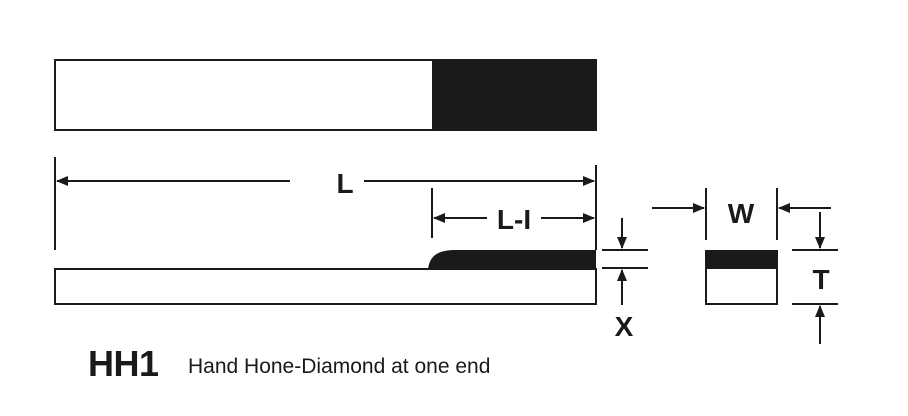 The height and width of the screenshot is (416, 908). Describe the element at coordinates (344, 183) in the screenshot. I see `length-label: L` at that location.